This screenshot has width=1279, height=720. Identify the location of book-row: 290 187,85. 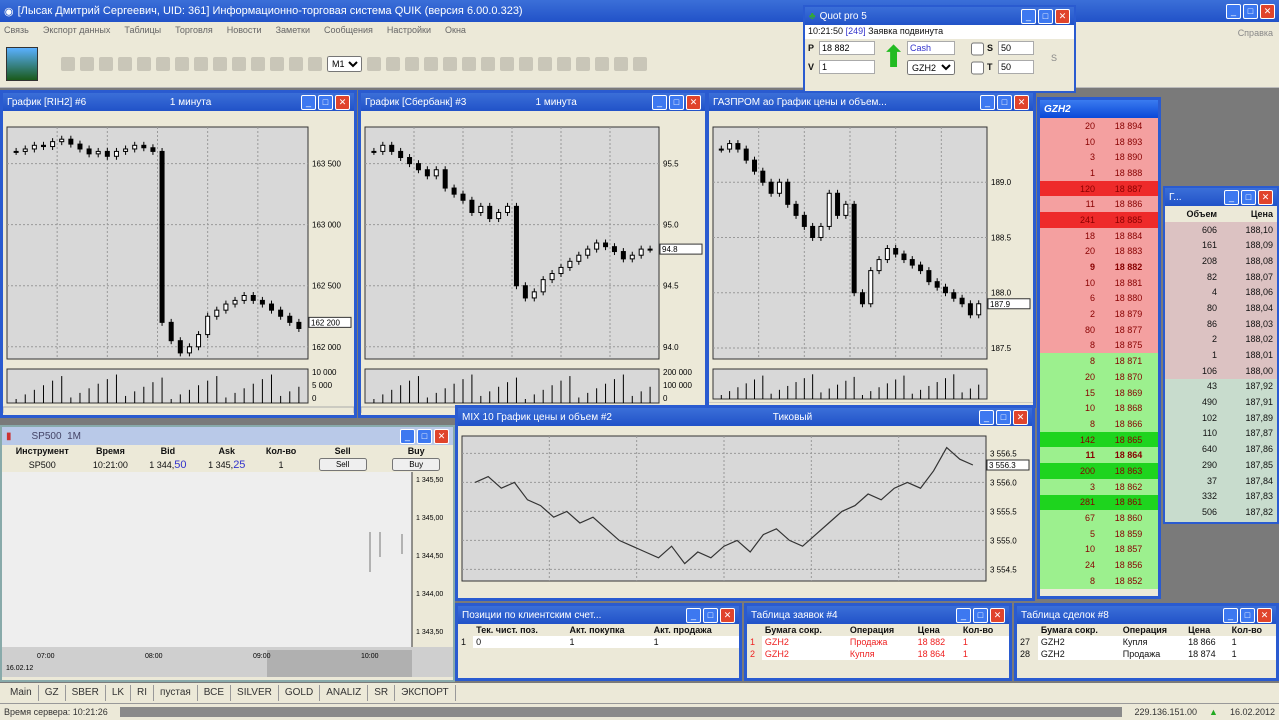
(1221, 465).